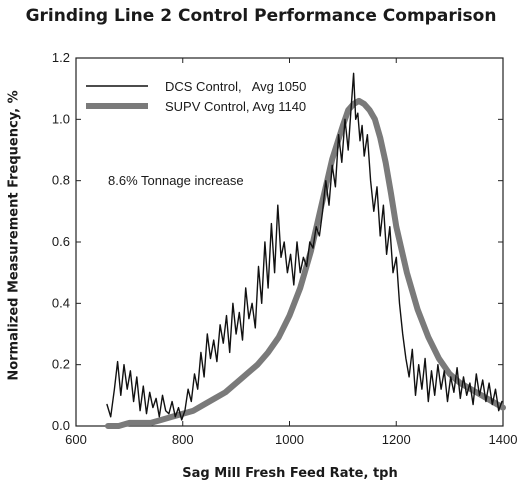 This screenshot has width=522, height=488. What do you see at coordinates (235, 86) in the screenshot?
I see `legend-label-dcs: DCS Control, Avg 1050` at bounding box center [235, 86].